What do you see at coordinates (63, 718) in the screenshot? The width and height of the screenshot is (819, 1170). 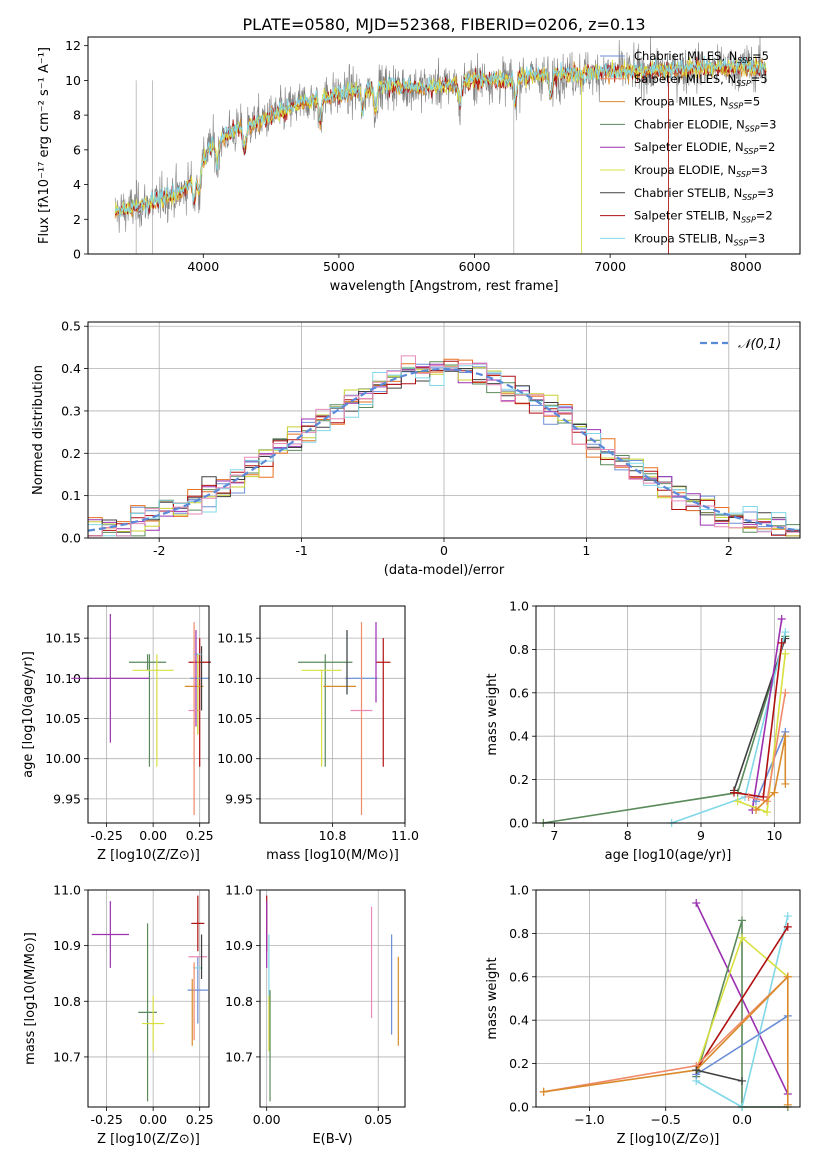 I see `y-tick-label: 10.05` at bounding box center [63, 718].